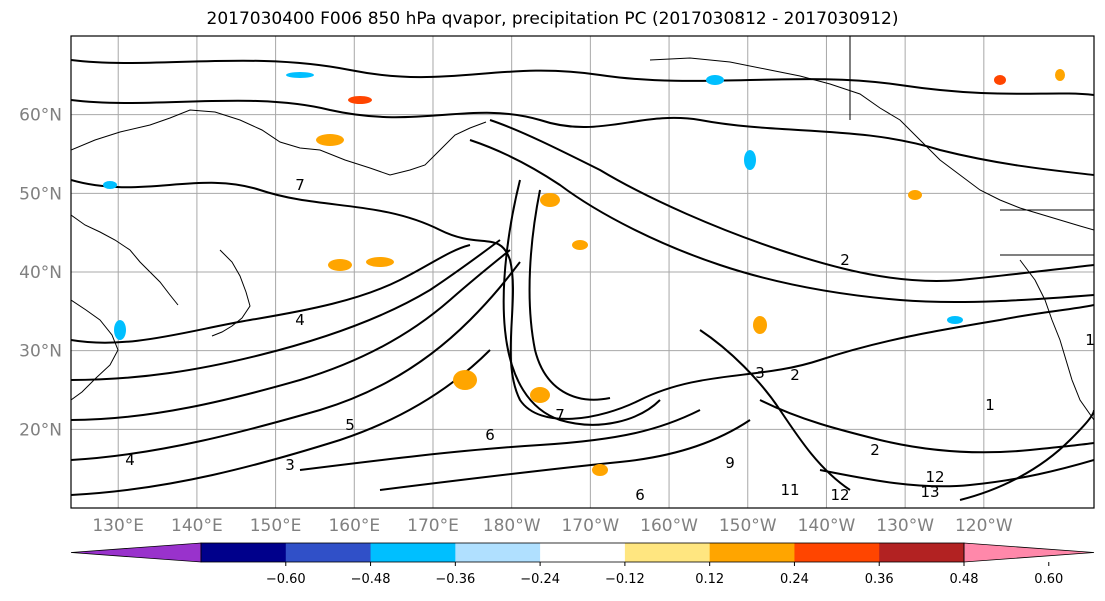 The width and height of the screenshot is (1105, 601). Describe the element at coordinates (964, 579) in the screenshot. I see `colorbar-tick-label: 0.48` at that location.